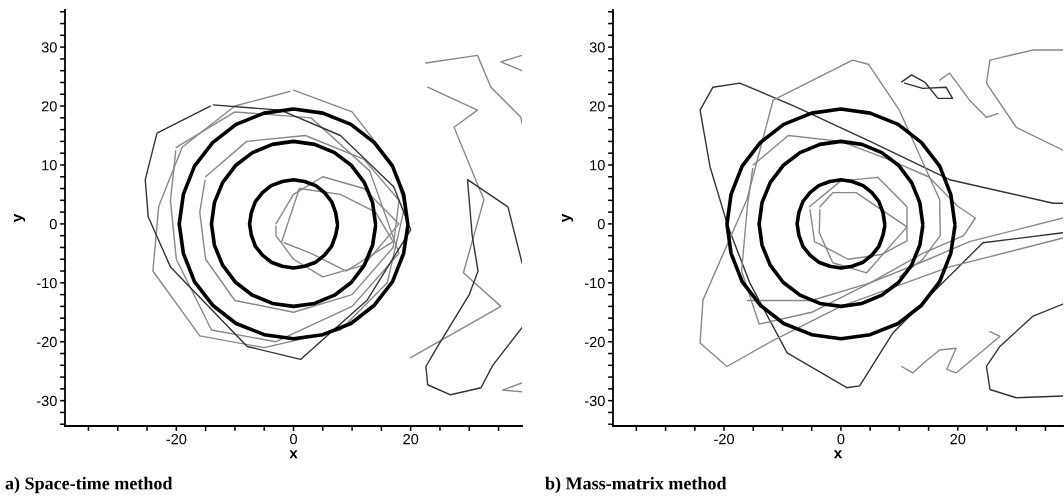 The image size is (1064, 502). What do you see at coordinates (89, 485) in the screenshot?
I see `text: a) Space-time method` at bounding box center [89, 485].